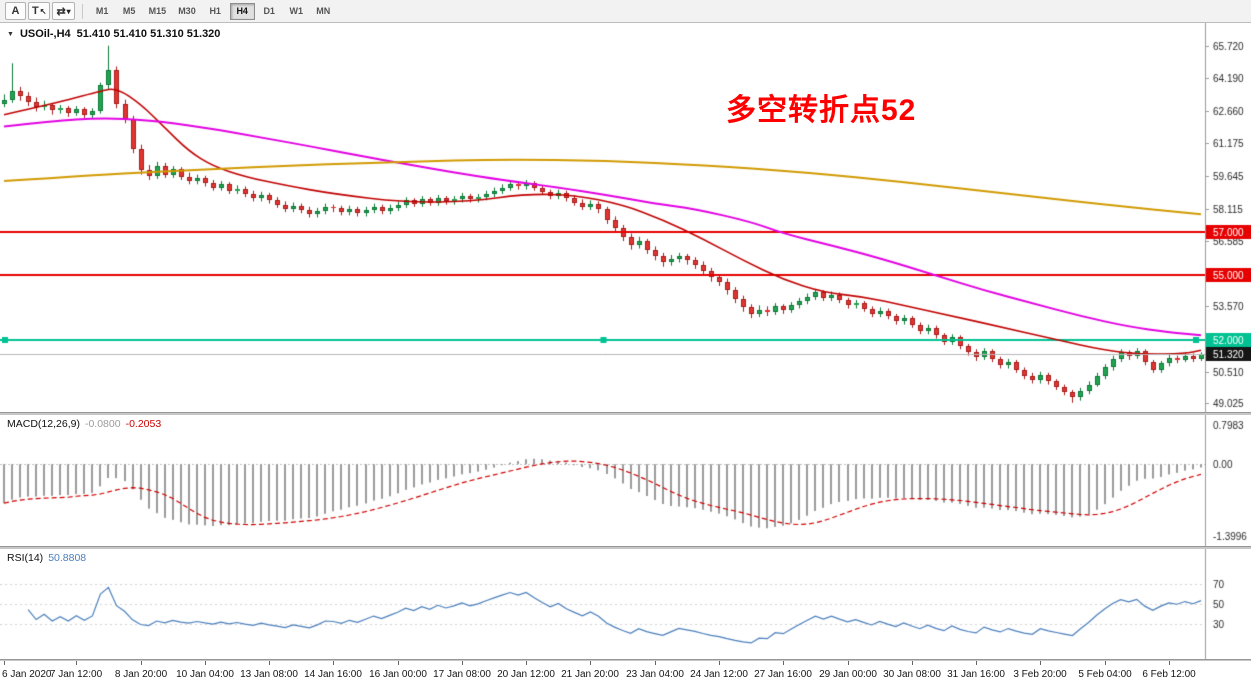 This screenshot has height=694, width=1251. I want to click on rsi-label: RSI(14) 50.8808, so click(49, 558).